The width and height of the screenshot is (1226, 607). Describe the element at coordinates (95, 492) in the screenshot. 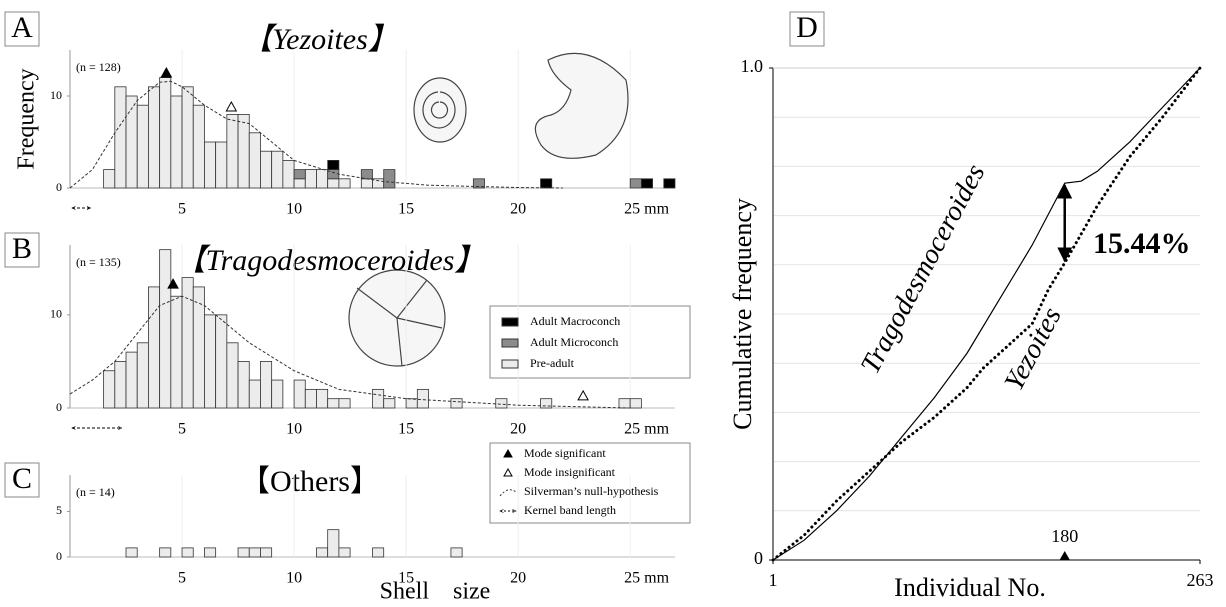

I see `sample-size: (n = 14)` at that location.